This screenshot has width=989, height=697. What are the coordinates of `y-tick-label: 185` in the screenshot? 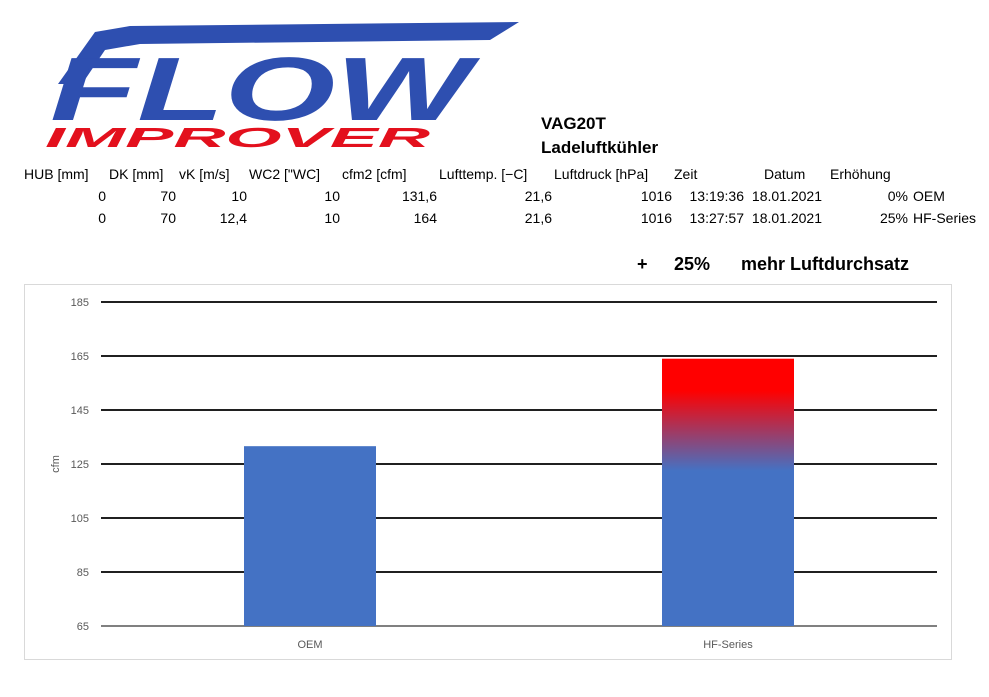 It's located at (80, 303).